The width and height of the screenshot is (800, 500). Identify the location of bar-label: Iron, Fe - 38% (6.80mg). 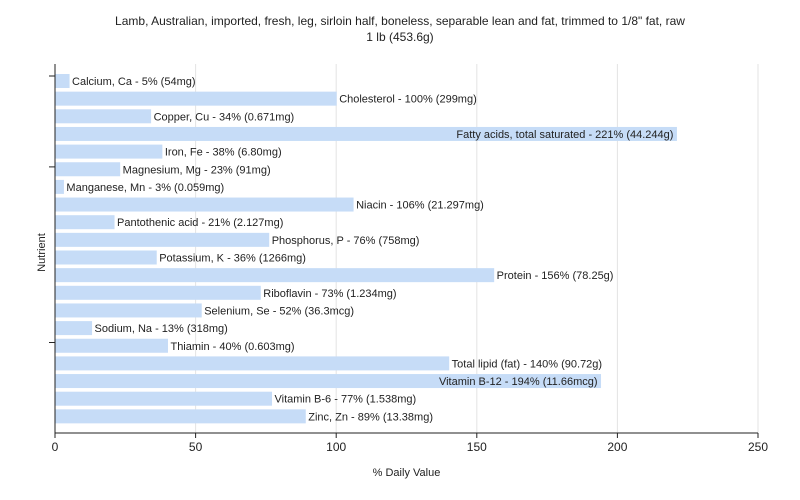
(223, 153).